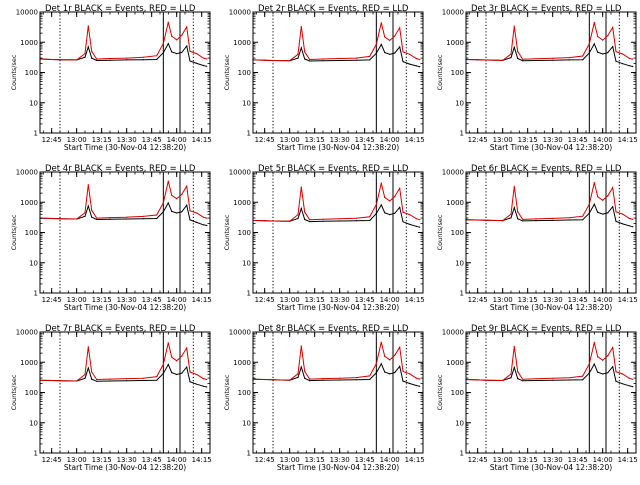  I want to click on chart-title: Det 4r BLACK = Events, RED = LLD, so click(120, 169).